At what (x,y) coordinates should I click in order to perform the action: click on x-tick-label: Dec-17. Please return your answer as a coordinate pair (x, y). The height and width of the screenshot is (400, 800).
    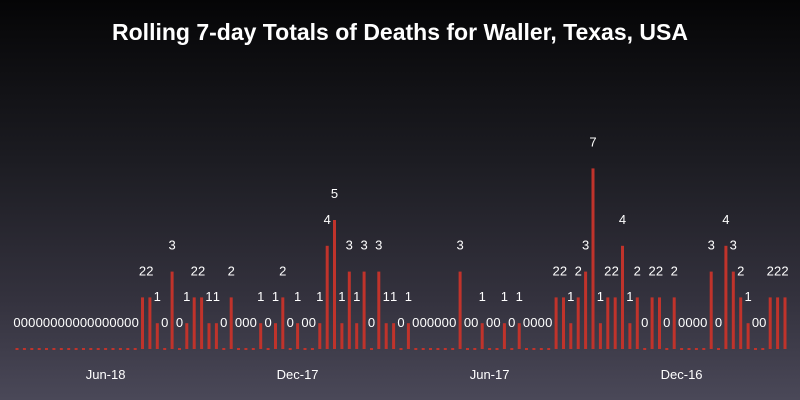
    Looking at the image, I should click on (298, 374).